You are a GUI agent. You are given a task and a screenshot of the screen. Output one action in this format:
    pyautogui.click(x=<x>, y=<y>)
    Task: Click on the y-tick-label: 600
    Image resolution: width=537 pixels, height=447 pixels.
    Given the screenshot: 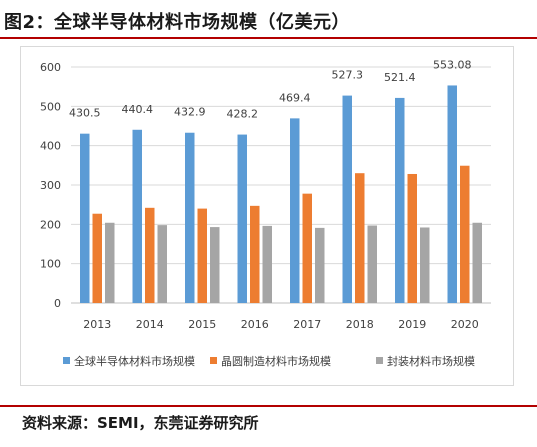 What is the action you would take?
    pyautogui.click(x=50, y=67)
    